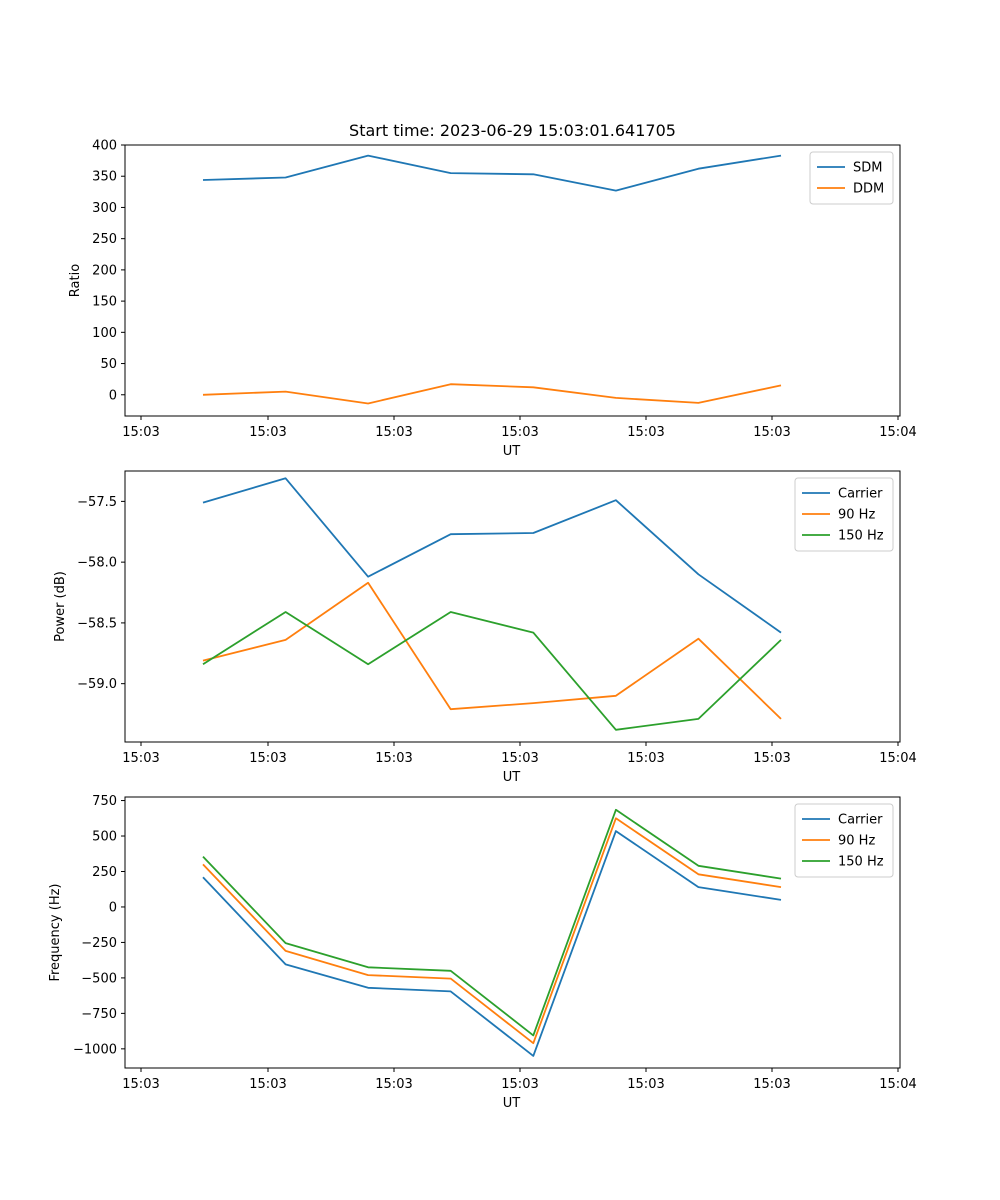  I want to click on y-tick-label: −1000, so click(95, 1049).